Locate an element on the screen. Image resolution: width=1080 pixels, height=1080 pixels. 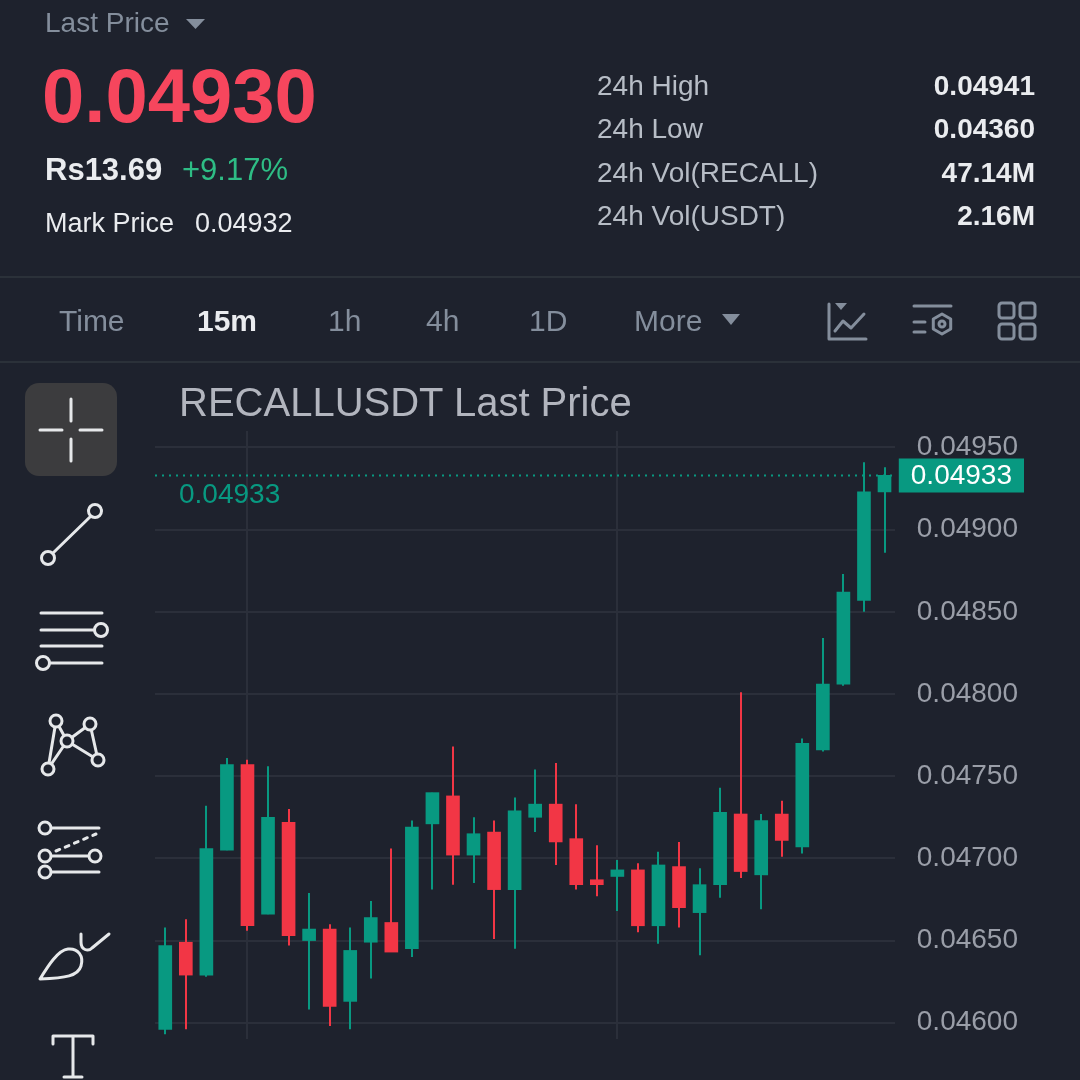
ref-line-label: 0.04933 is located at coordinates (230, 494).